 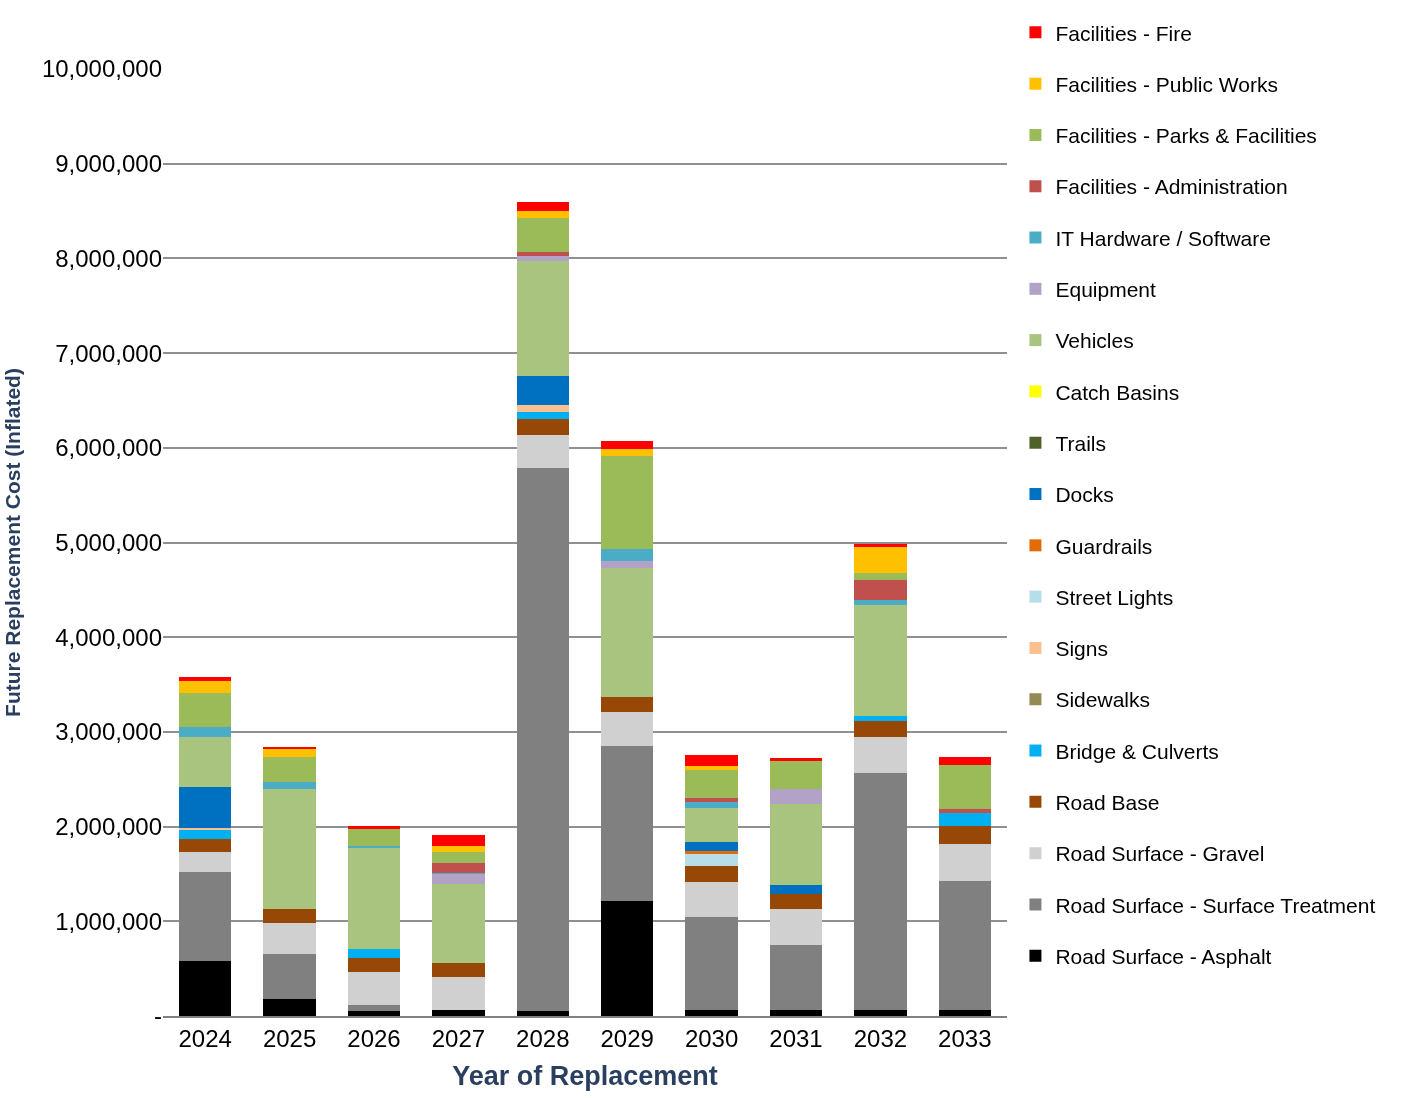 What do you see at coordinates (101, 69) in the screenshot?
I see `y-tick-label: 10,000,000` at bounding box center [101, 69].